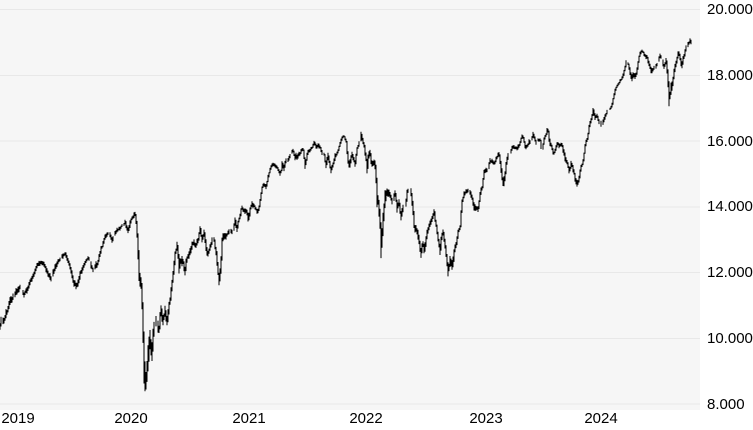 The height and width of the screenshot is (430, 753). Describe the element at coordinates (18, 418) in the screenshot. I see `x-axis-tick-label: 2019` at that location.